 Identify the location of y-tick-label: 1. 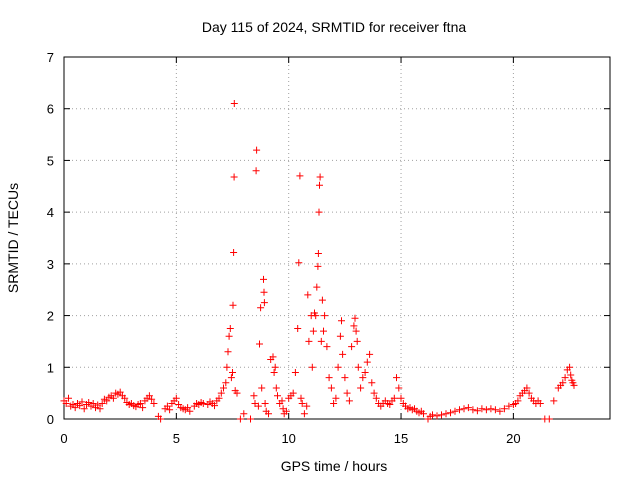
(50, 367).